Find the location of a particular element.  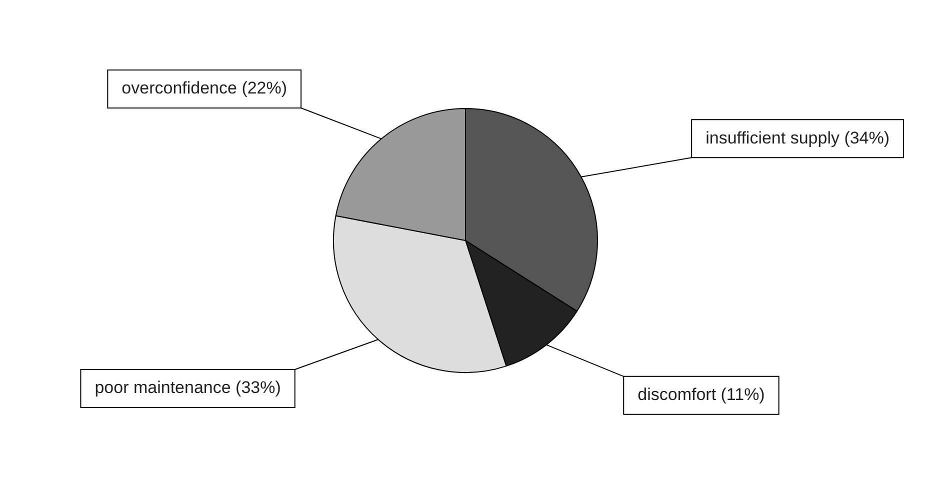

slice-label: overconfidence (22%) is located at coordinates (205, 88).